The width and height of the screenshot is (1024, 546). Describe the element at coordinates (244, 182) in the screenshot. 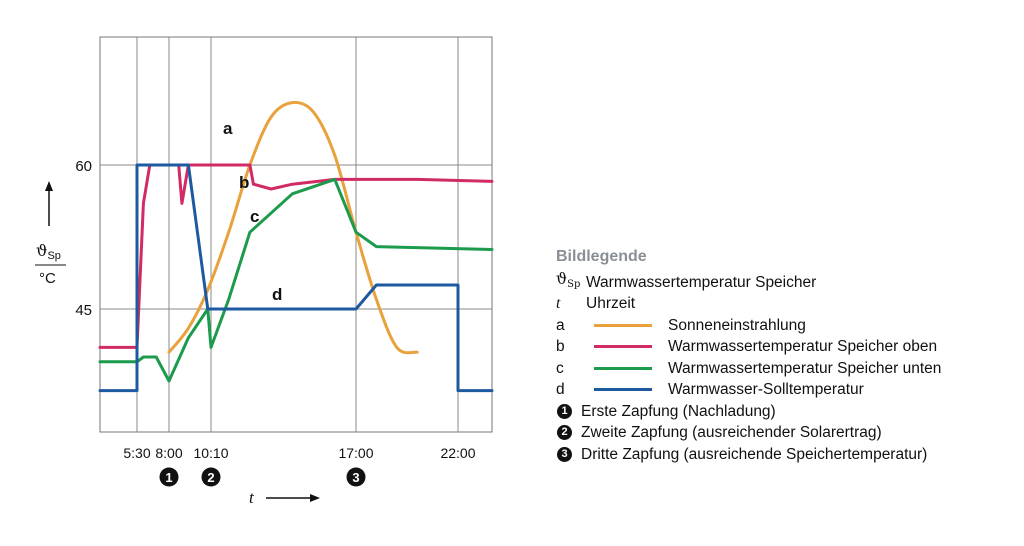

I see `curve-label-b: b` at that location.